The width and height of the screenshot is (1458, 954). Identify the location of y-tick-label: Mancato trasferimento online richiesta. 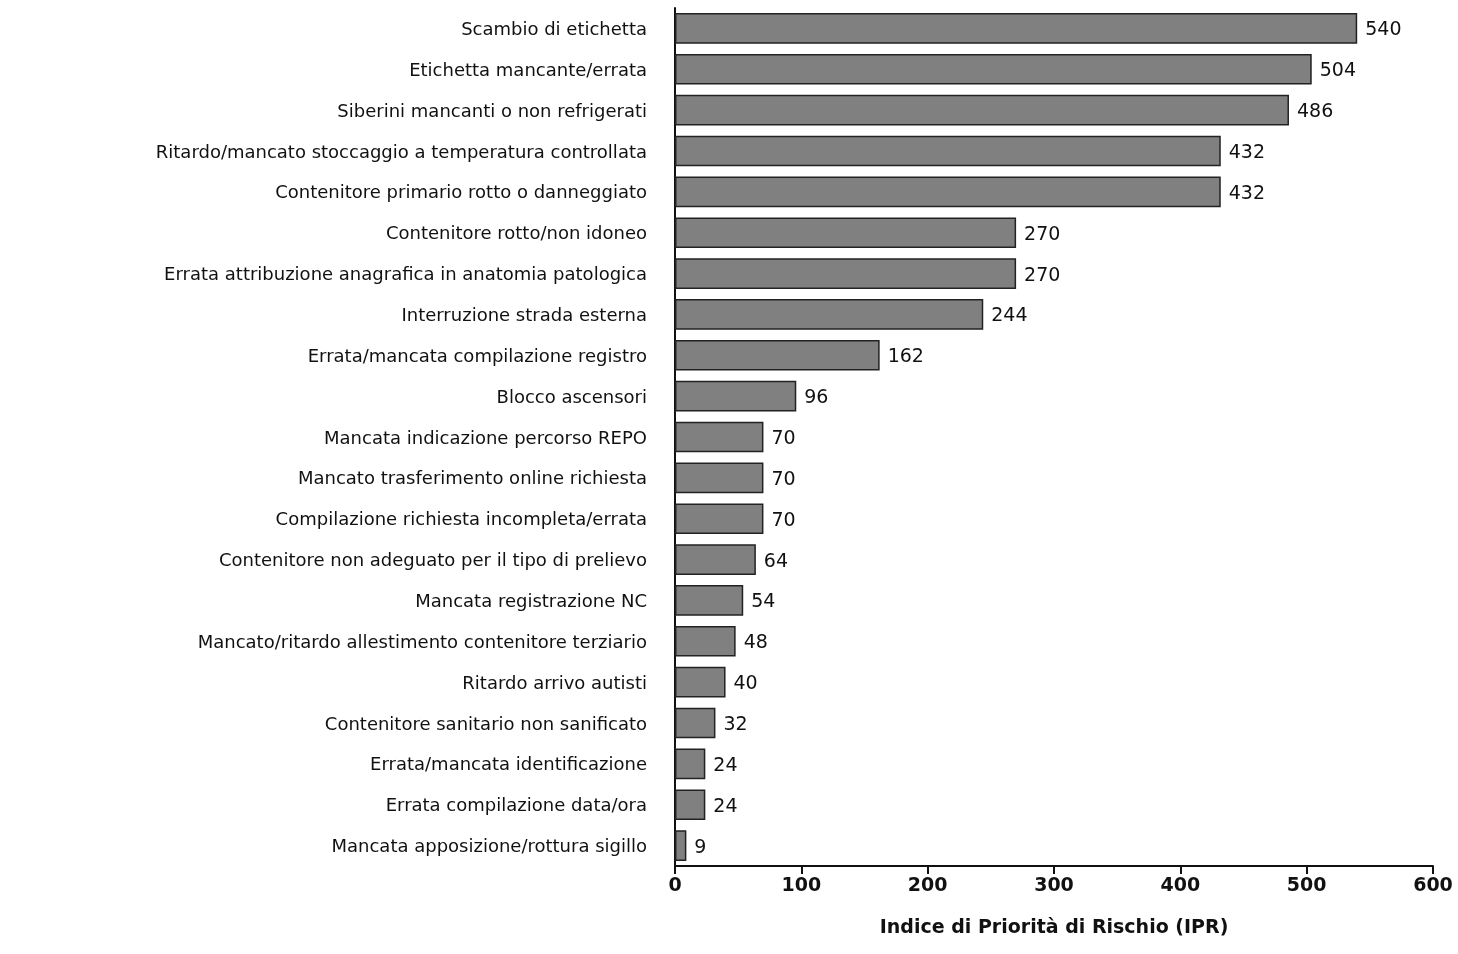
(472, 478).